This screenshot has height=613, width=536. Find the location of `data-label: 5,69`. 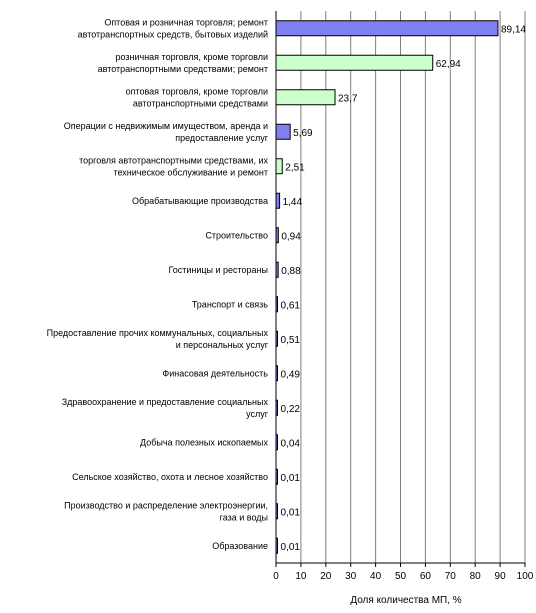

data-label: 5,69 is located at coordinates (303, 133).